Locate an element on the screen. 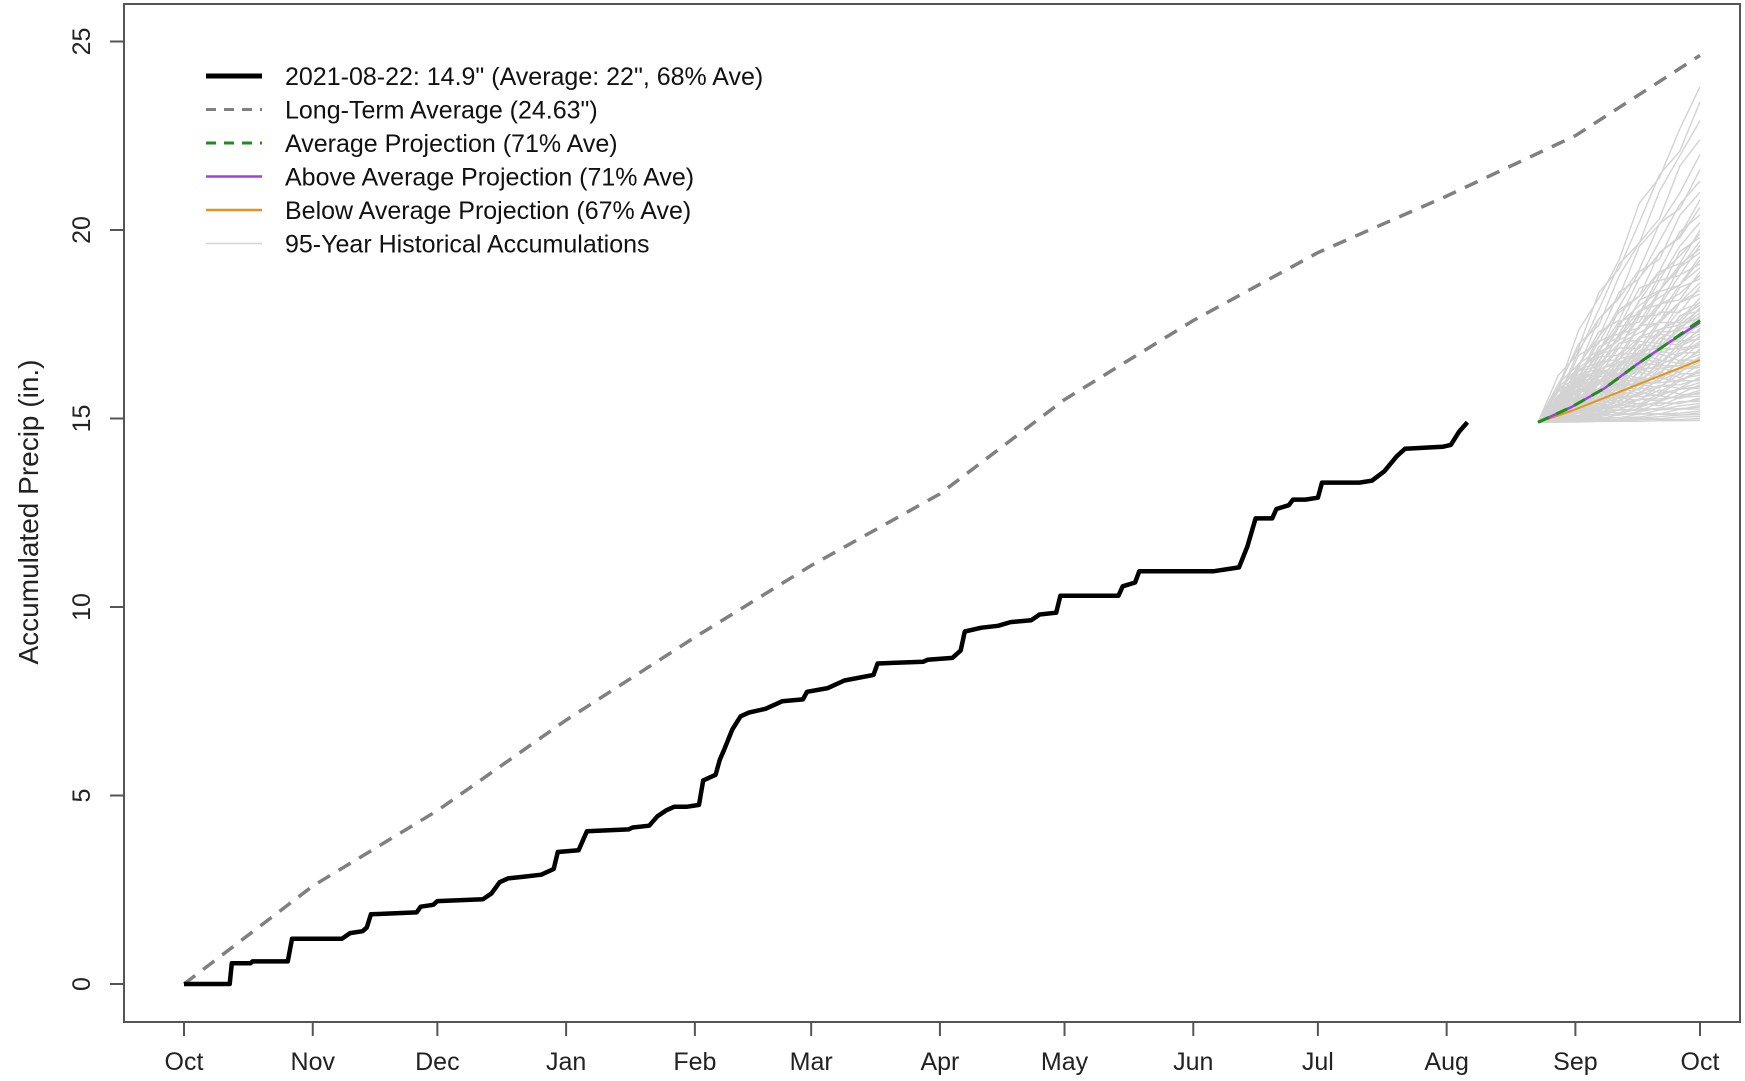 The width and height of the screenshot is (1745, 1081). average-projection-line is located at coordinates (1619, 371).